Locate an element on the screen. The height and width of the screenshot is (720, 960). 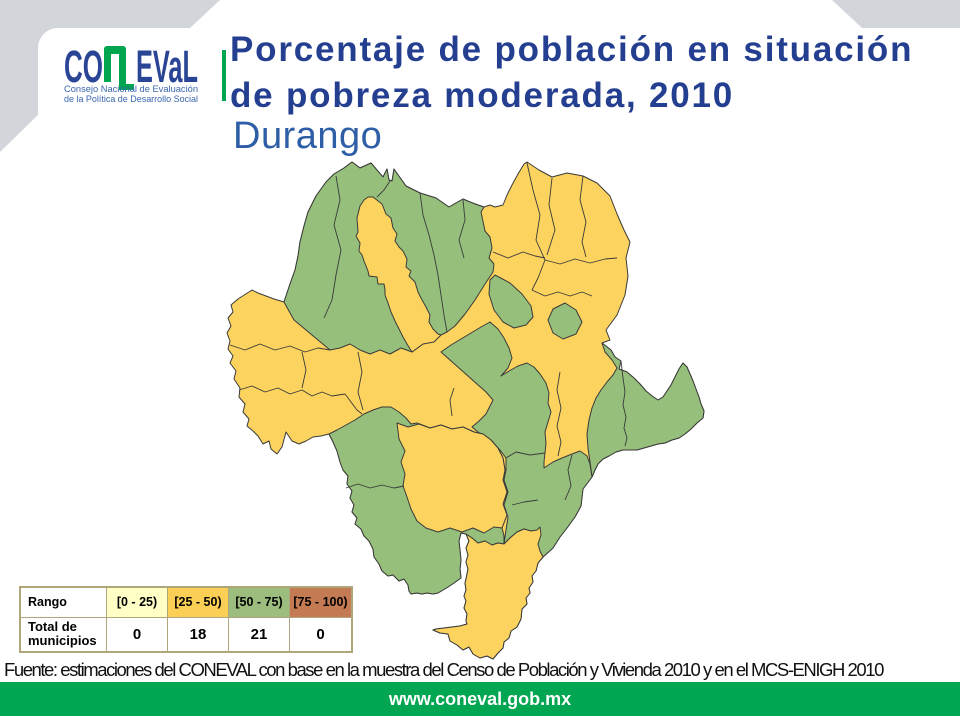
svg-text: CO is located at coordinates (83, 66).